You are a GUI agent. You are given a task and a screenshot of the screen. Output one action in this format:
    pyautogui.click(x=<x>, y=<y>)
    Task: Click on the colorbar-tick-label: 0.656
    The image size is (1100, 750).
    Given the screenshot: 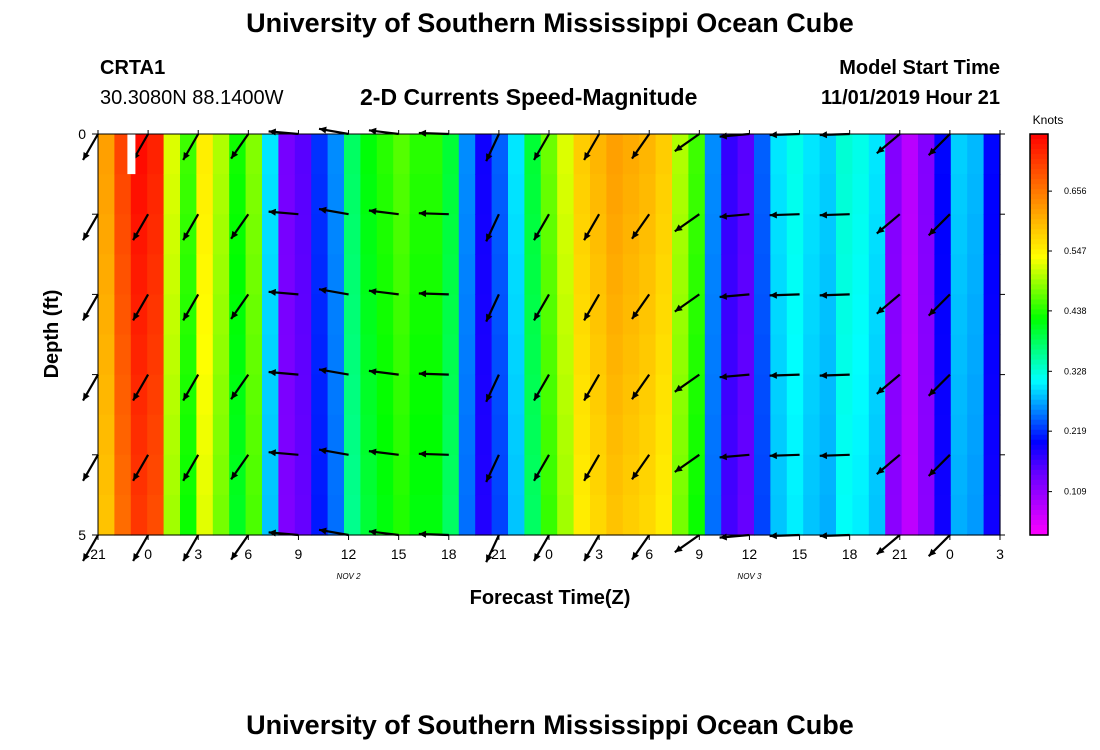 What is the action you would take?
    pyautogui.click(x=1075, y=191)
    